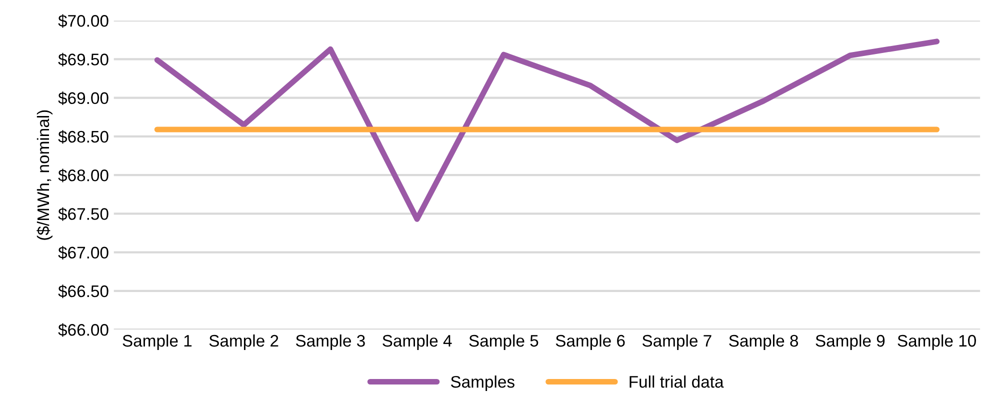 This screenshot has width=990, height=412. Describe the element at coordinates (157, 342) in the screenshot. I see `x-tick-label: Sample 1` at that location.